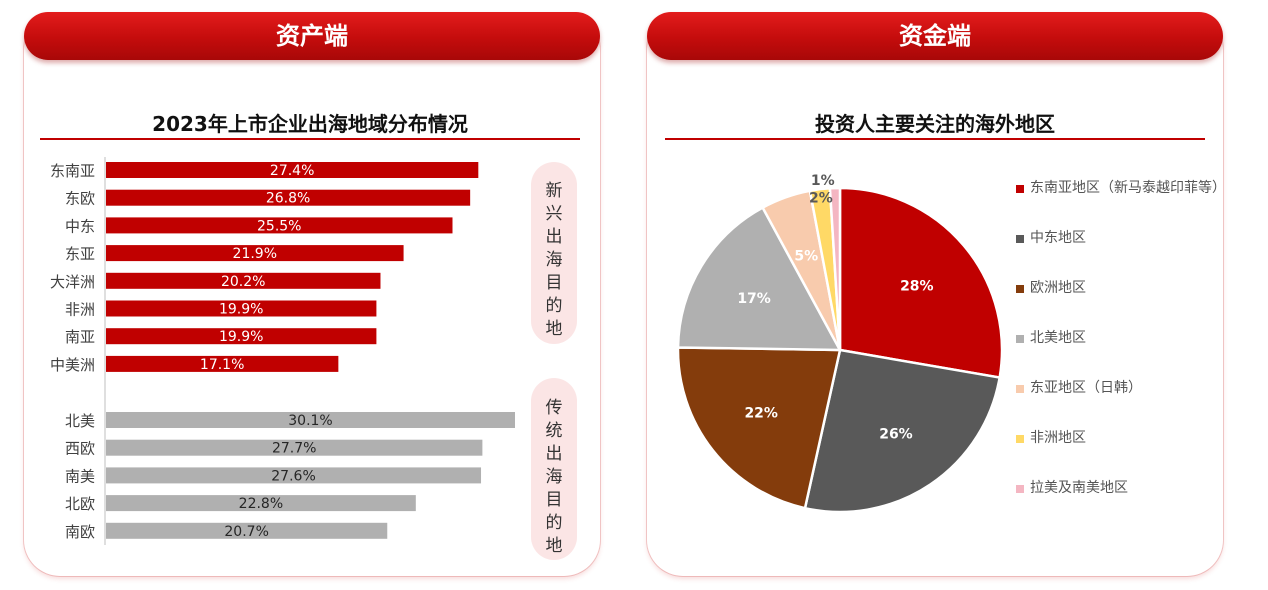 Image resolution: width=1268 pixels, height=590 pixels. Describe the element at coordinates (80, 532) in the screenshot. I see `bar-category-label: 南欧` at that location.